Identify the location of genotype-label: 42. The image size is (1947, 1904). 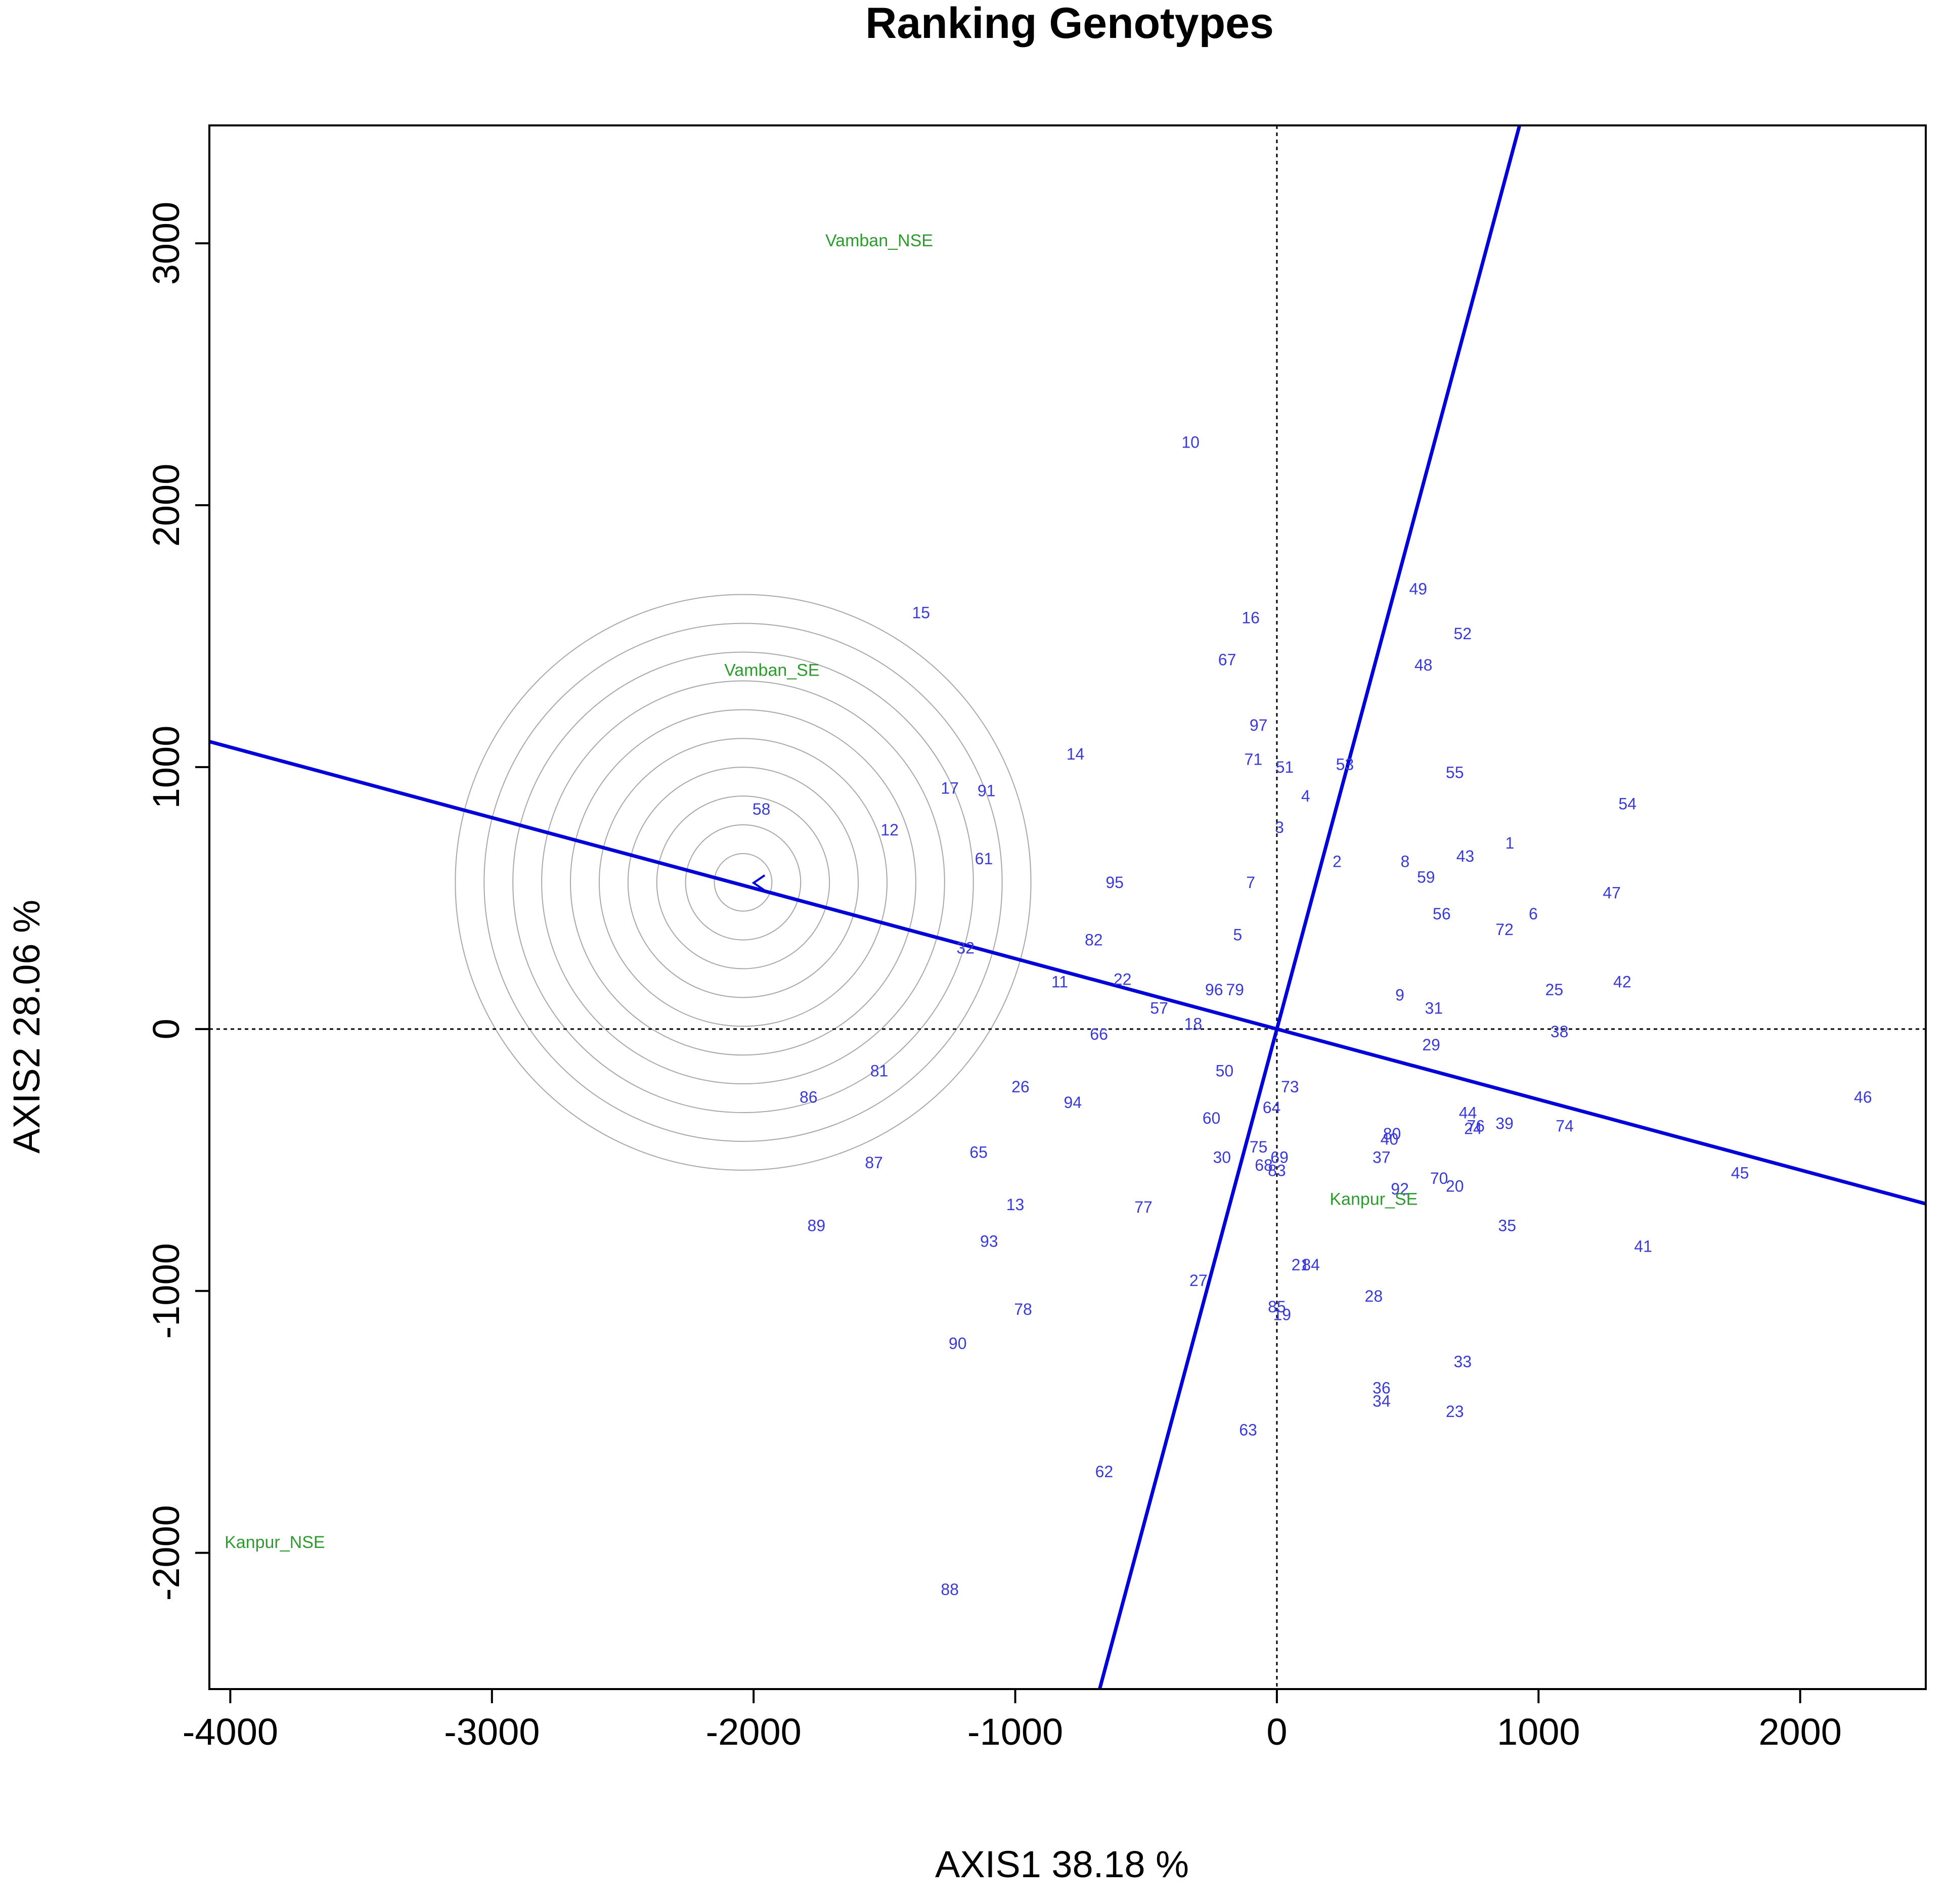
(1622, 982).